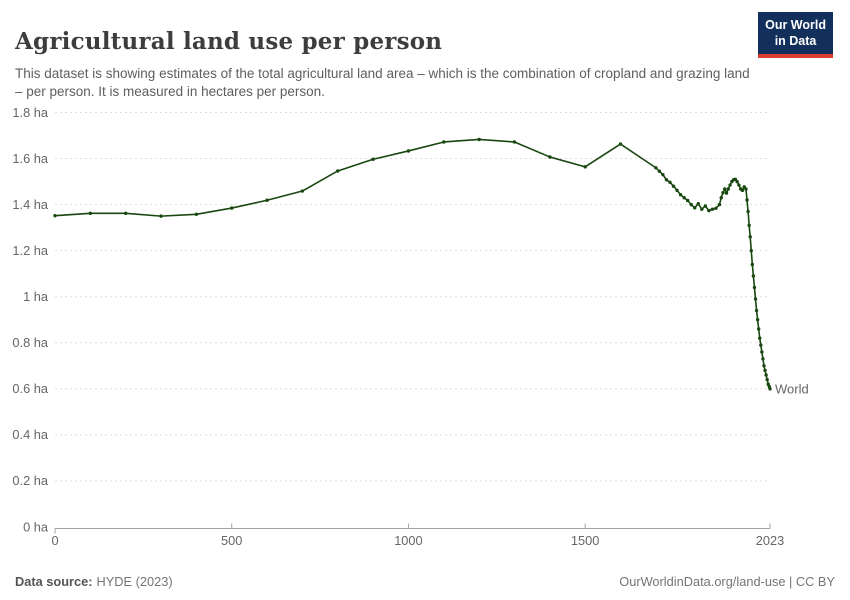 This screenshot has width=850, height=600. Describe the element at coordinates (792, 388) in the screenshot. I see `world-series-label: World` at that location.